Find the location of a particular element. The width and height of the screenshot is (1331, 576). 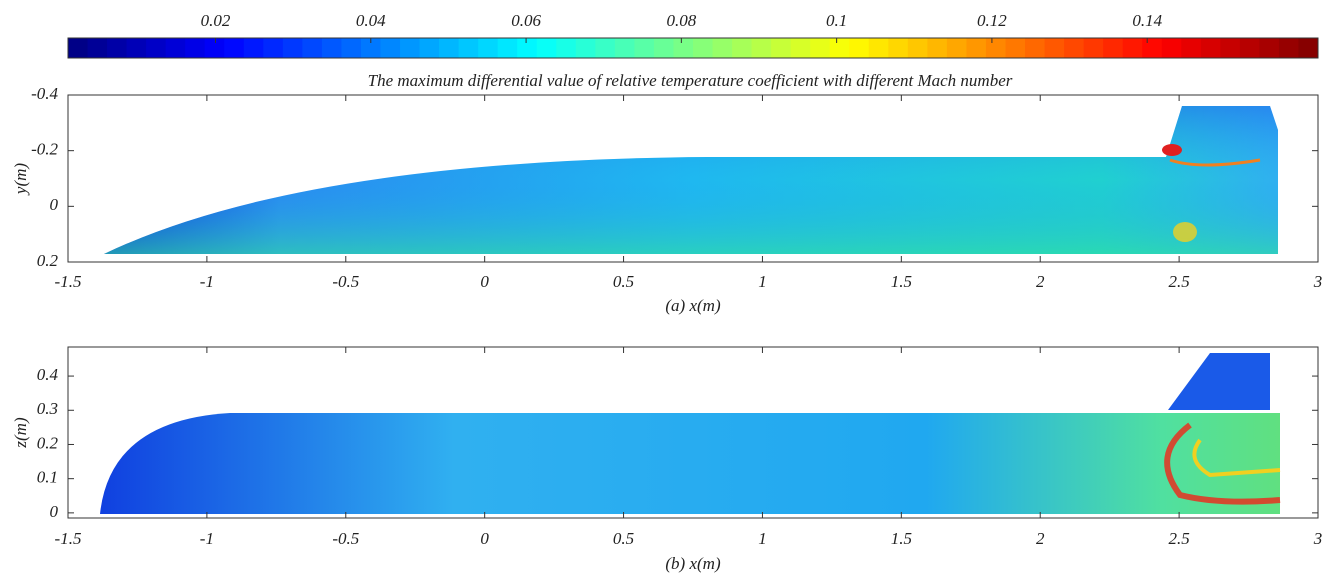

colorbar-tick-label: 0.14 is located at coordinates (1147, 20).